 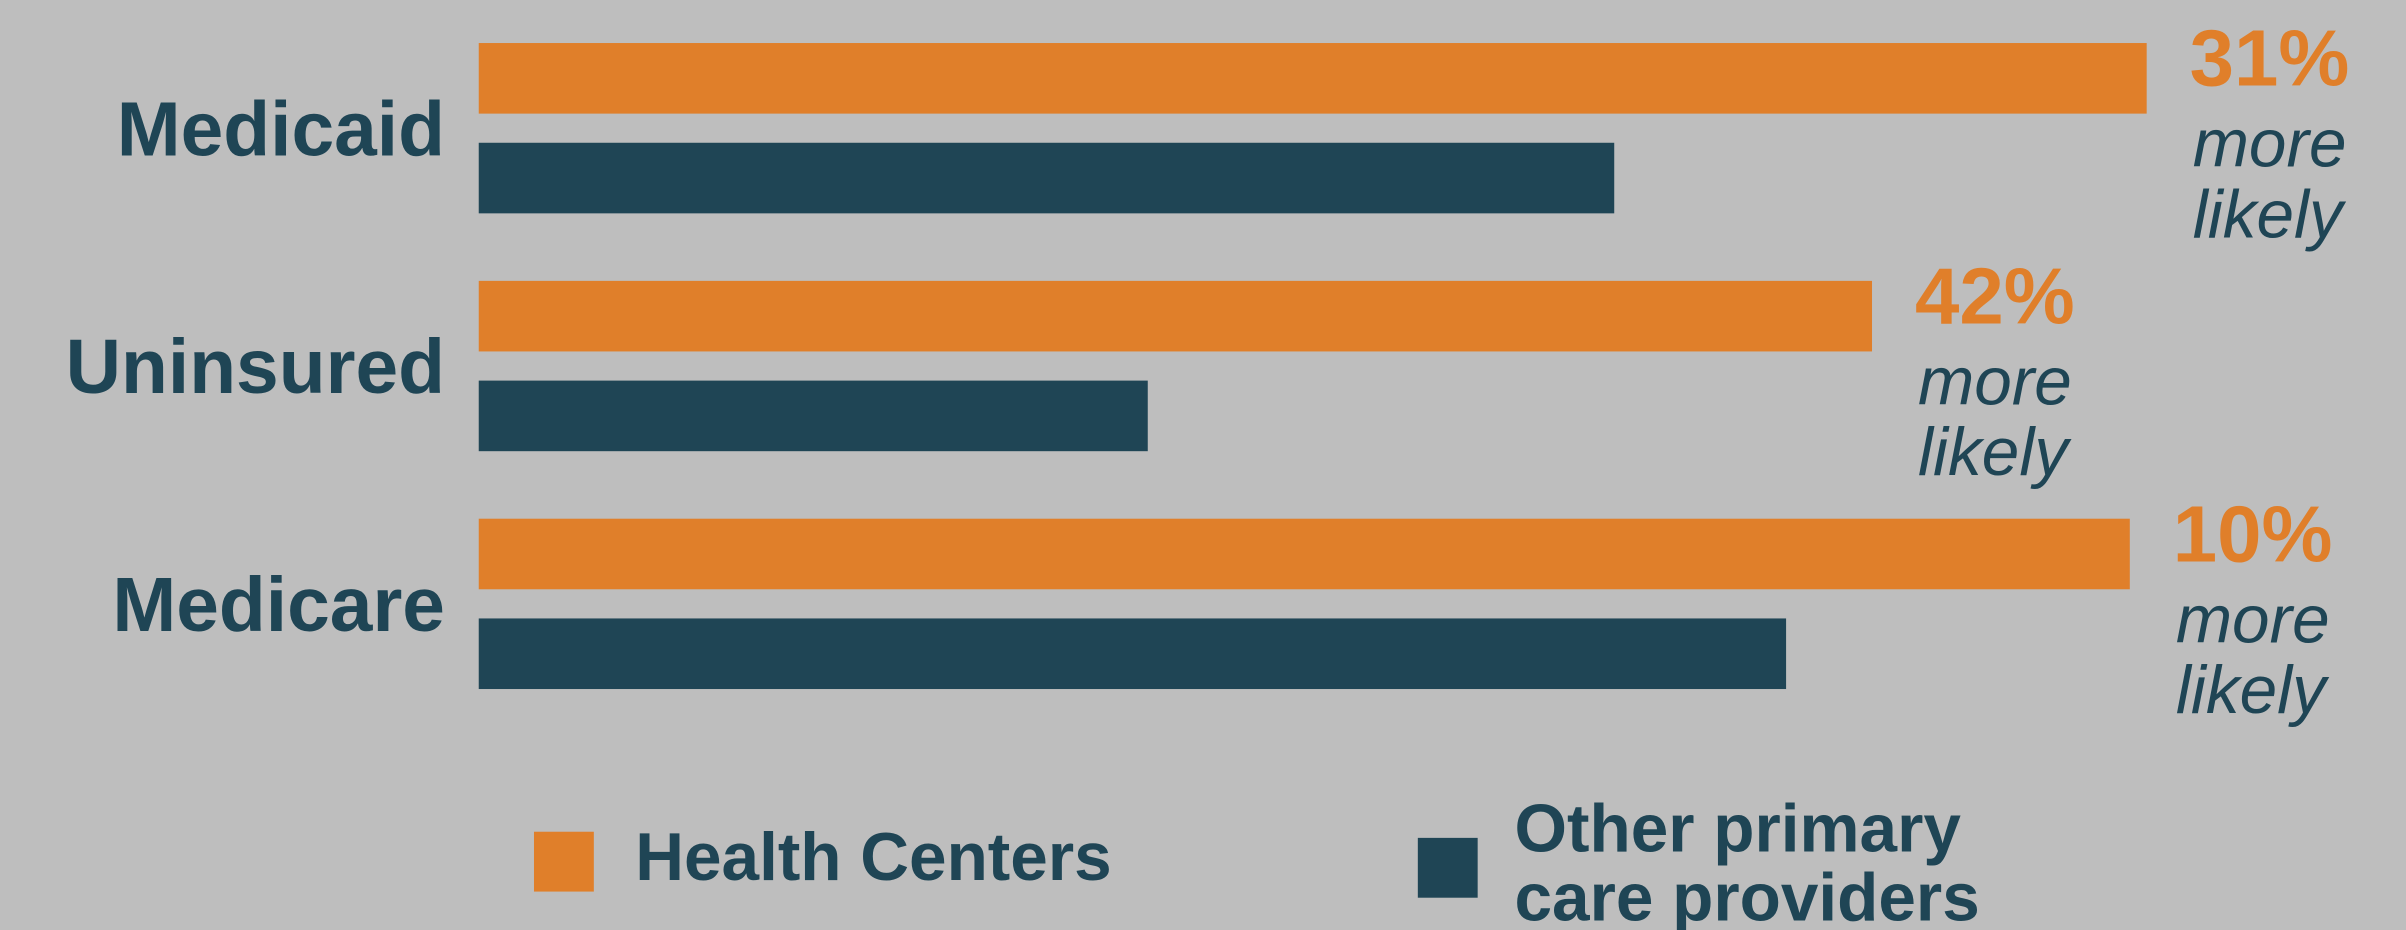 I want to click on legend-label-line: care providers, so click(x=1746, y=895).